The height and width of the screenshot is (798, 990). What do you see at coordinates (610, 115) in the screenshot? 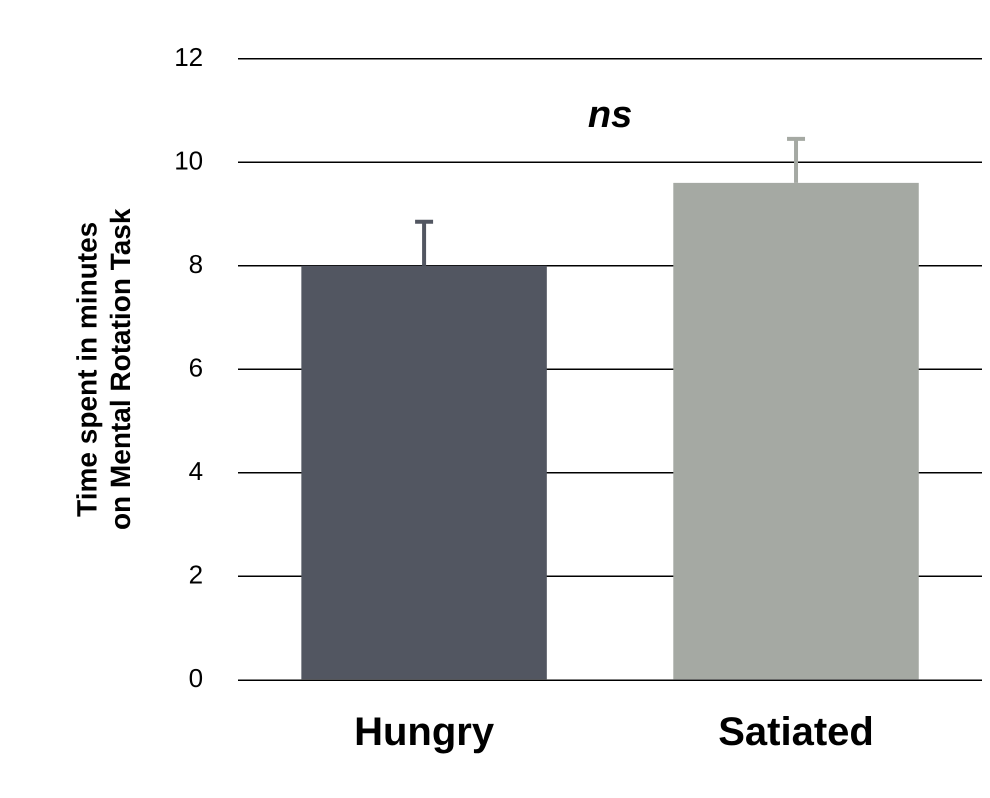
I see `annotation: ns` at bounding box center [610, 115].